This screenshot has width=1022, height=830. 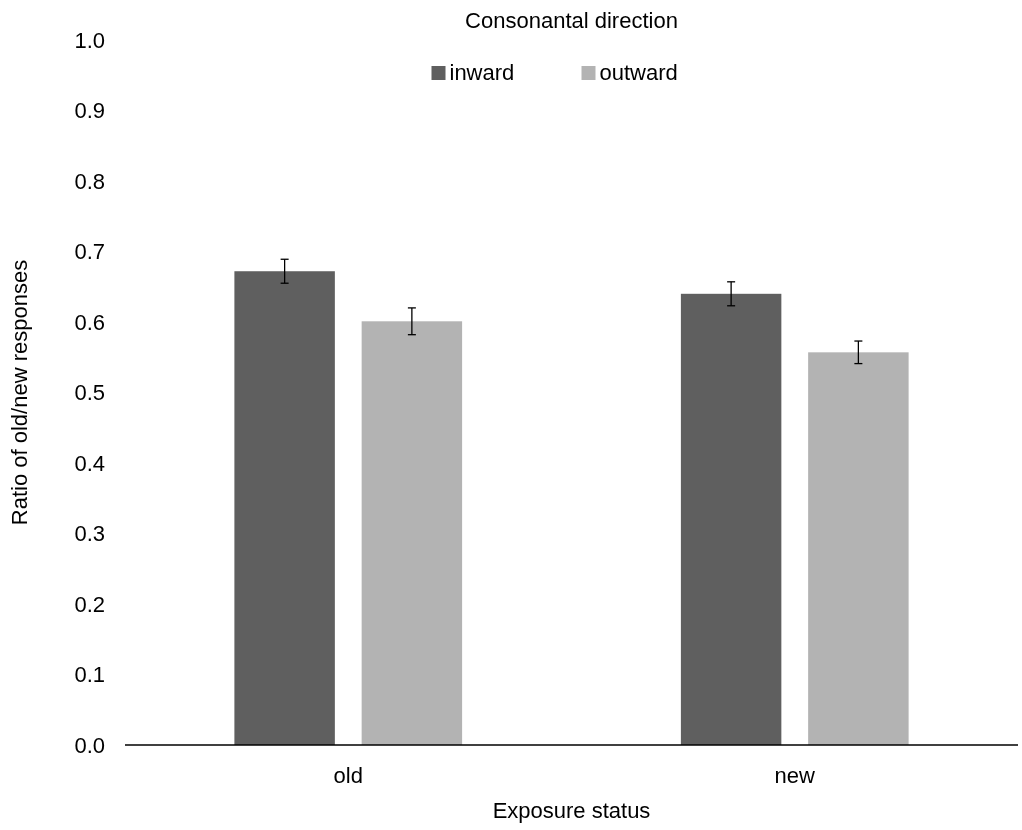 I want to click on y-tick-label: 0.2, so click(x=89, y=604).